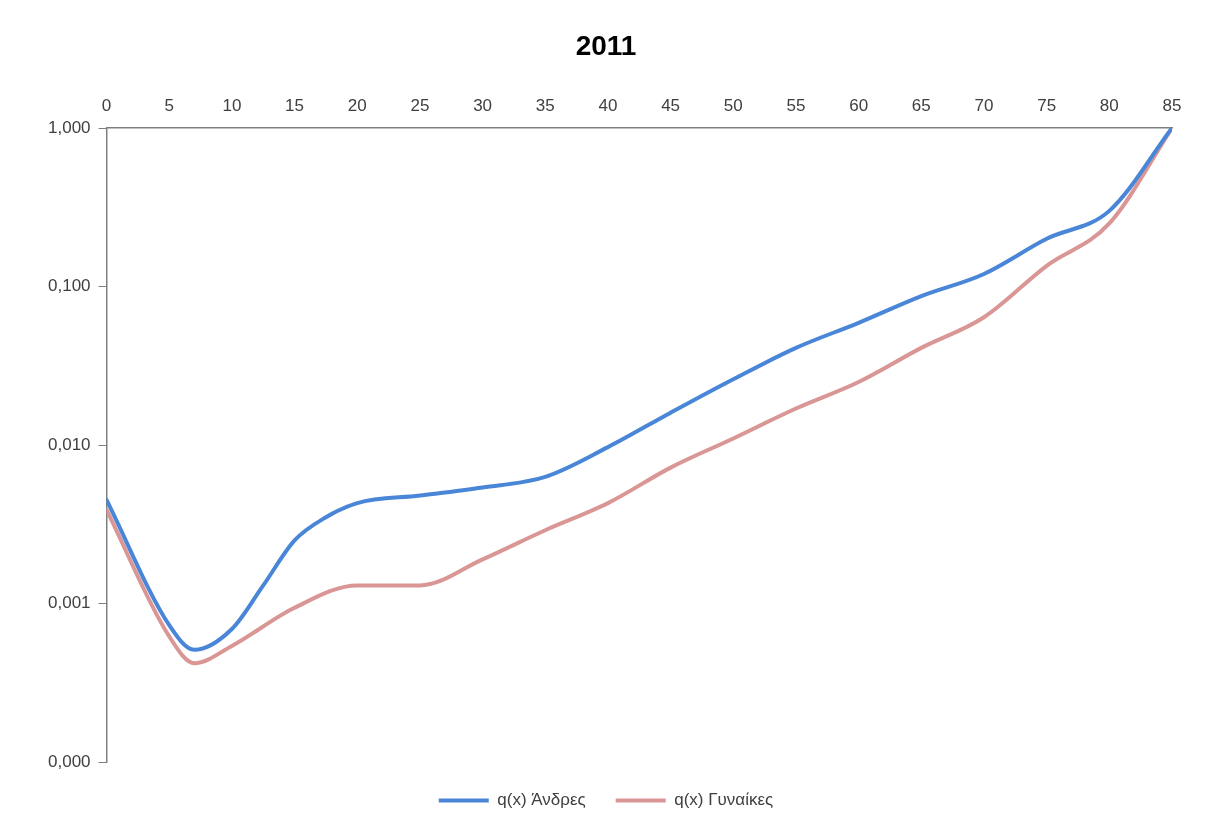  I want to click on x-tick-label: 15, so click(295, 106).